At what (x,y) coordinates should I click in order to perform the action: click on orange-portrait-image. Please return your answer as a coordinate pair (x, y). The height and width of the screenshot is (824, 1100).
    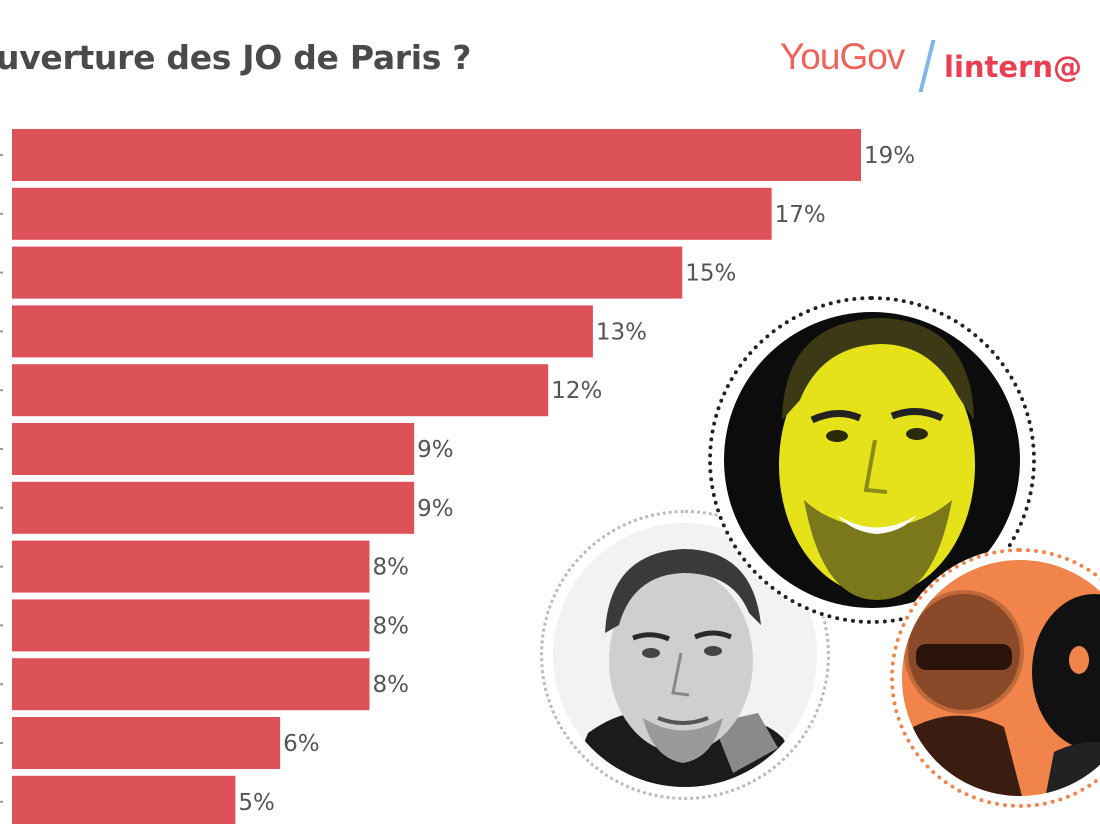
    Looking at the image, I should click on (1001, 678).